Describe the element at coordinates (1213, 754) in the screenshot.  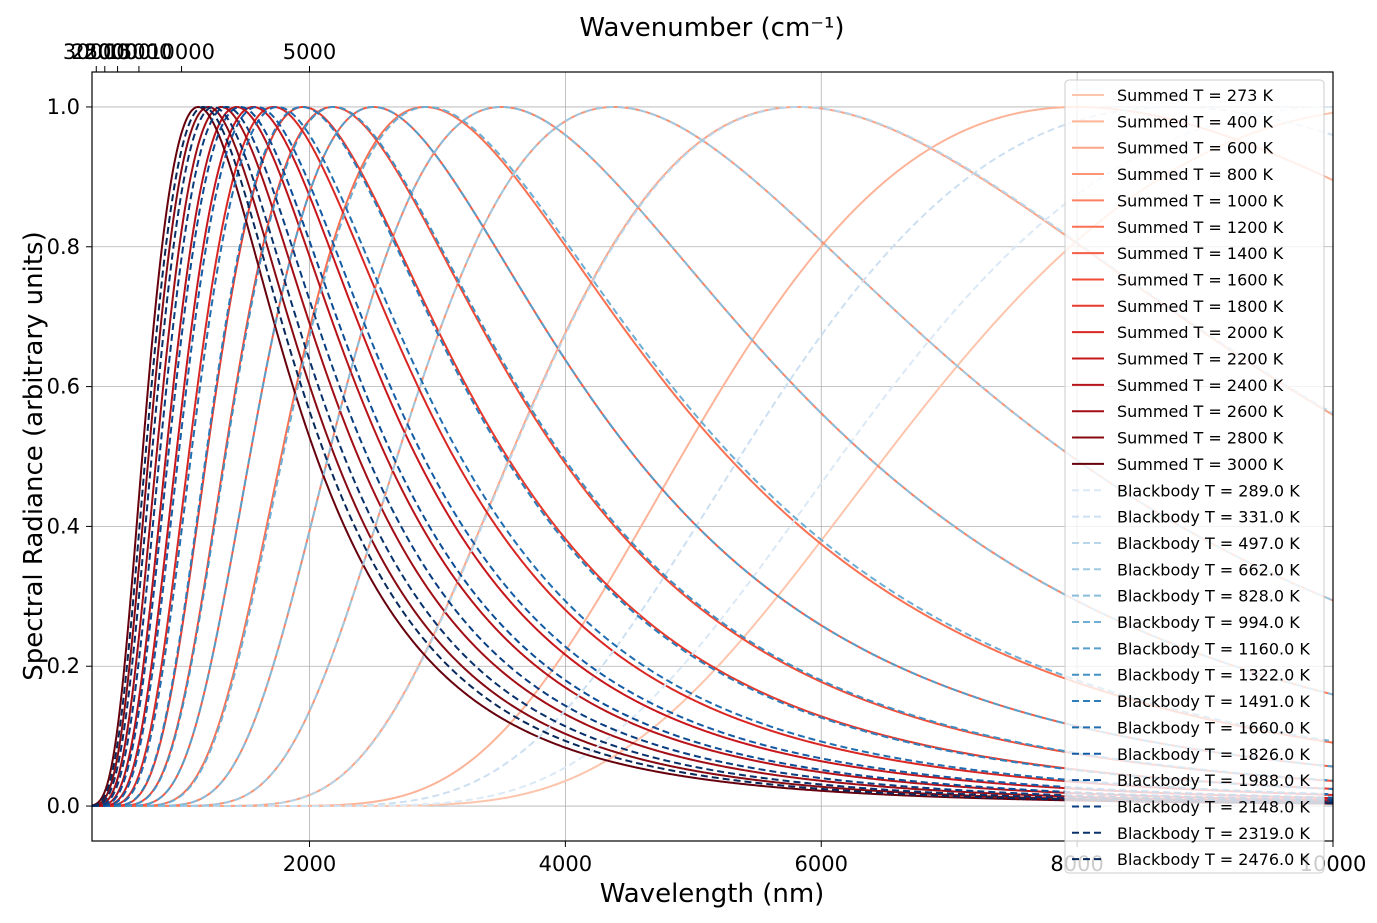
I see `legend-entry: Blackbody T = 1826.0 K` at that location.